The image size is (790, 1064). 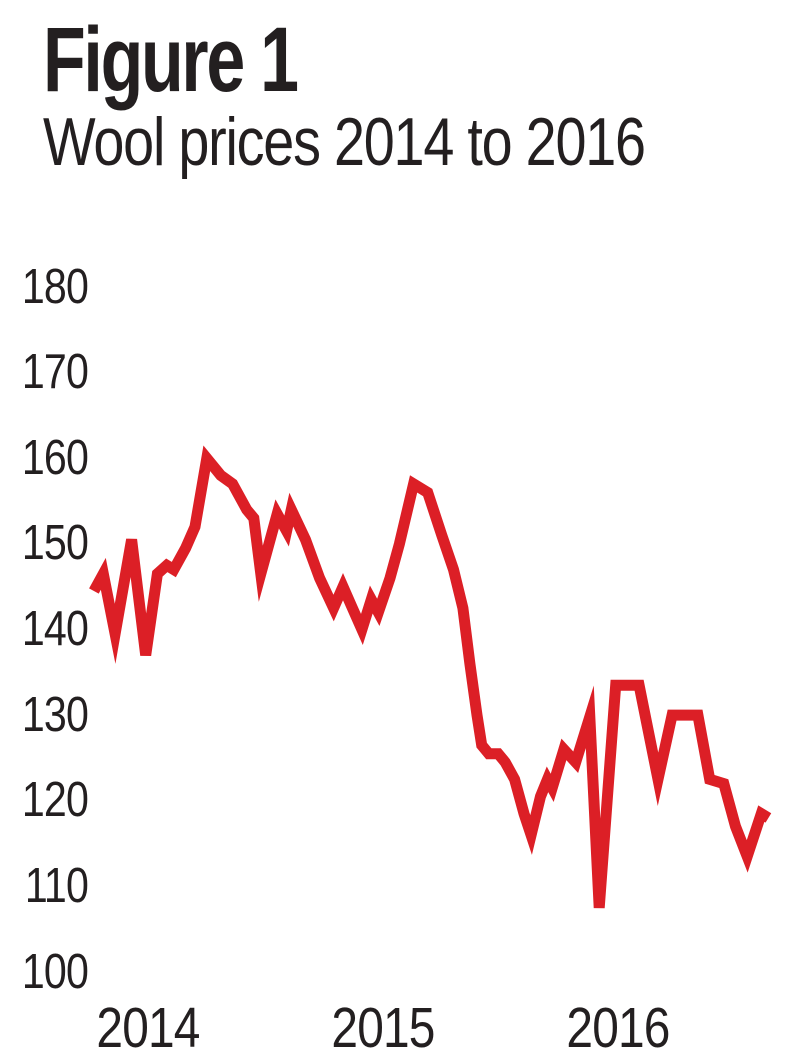 What do you see at coordinates (55, 800) in the screenshot?
I see `y-tick-label-120: 120` at bounding box center [55, 800].